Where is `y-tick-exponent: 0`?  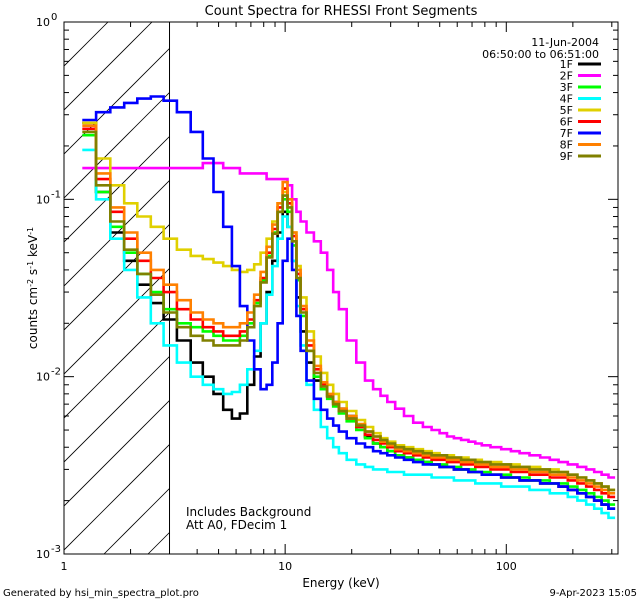
y-tick-exponent: 0 is located at coordinates (54, 17).